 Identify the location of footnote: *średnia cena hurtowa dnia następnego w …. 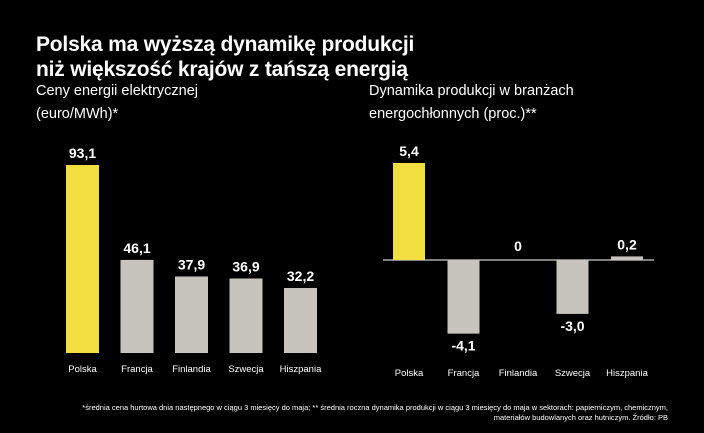
(358, 413).